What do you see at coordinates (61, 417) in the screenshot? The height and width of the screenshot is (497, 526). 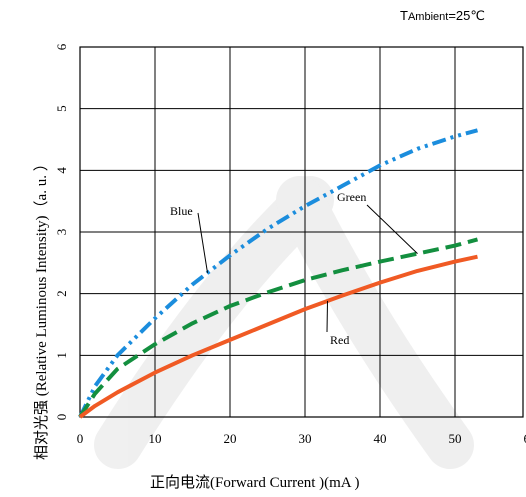 I see `y-tick-label: 0` at bounding box center [61, 417].